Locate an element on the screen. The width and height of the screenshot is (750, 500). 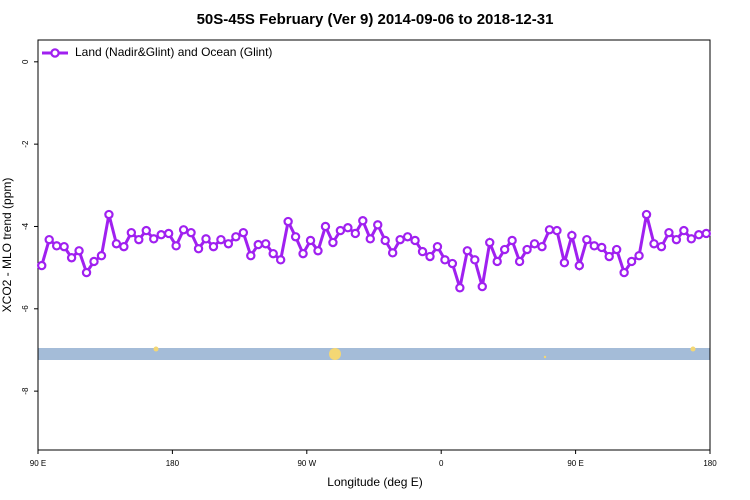
legend-label: Land (Nadir&Glint) and Ocean (Glint) is located at coordinates (173, 52).